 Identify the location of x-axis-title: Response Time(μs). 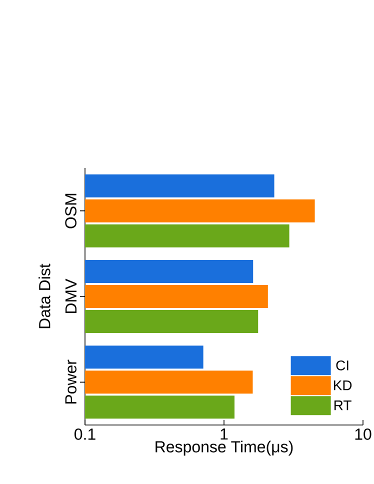
(224, 448).